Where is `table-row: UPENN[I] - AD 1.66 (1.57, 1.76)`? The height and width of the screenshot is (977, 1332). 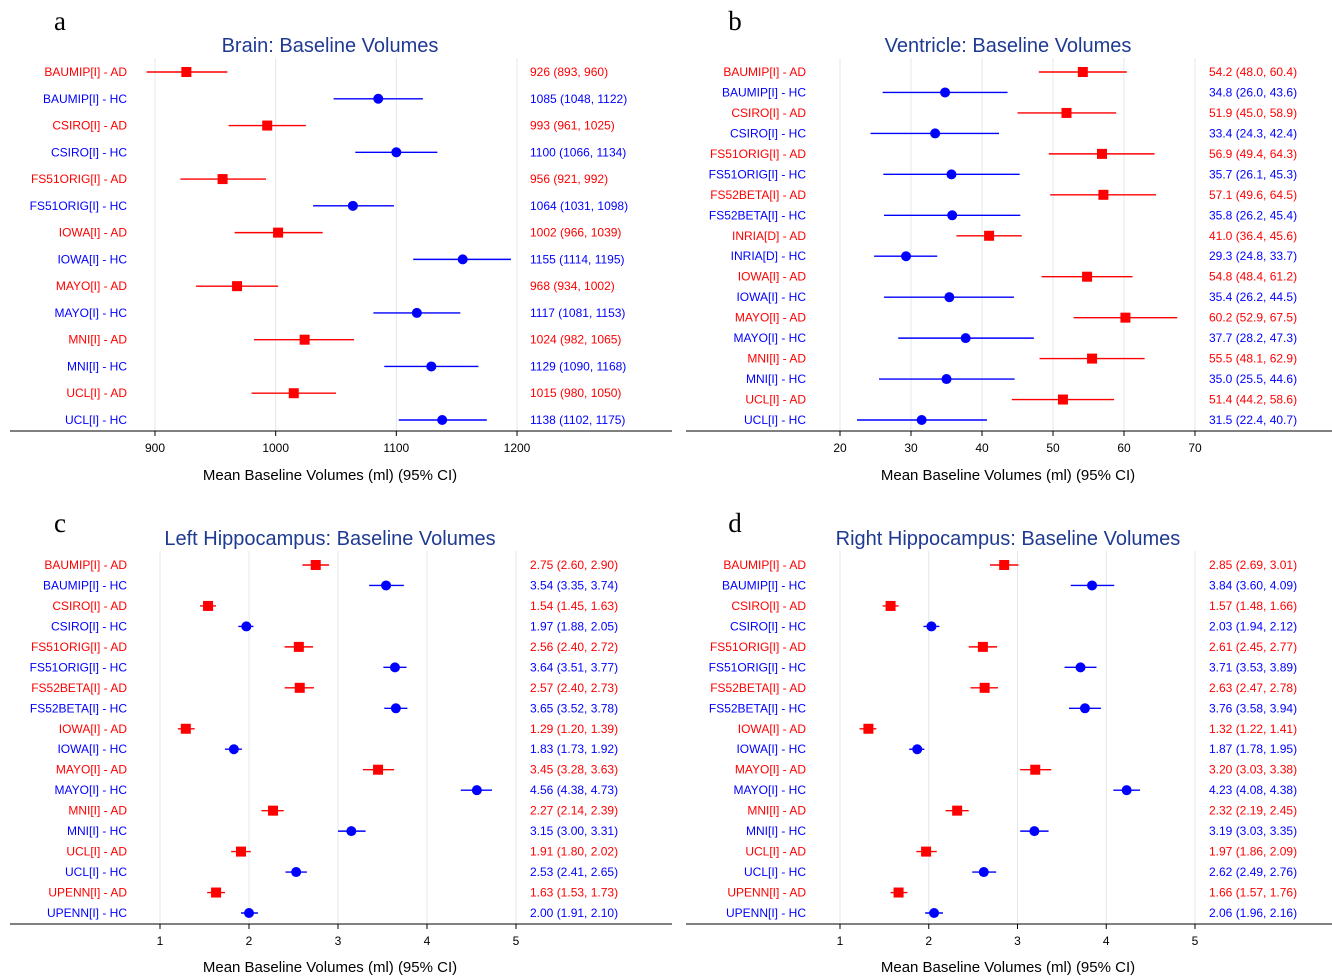
table-row: UPENN[I] - AD 1.66 (1.57, 1.76) is located at coordinates (1012, 893).